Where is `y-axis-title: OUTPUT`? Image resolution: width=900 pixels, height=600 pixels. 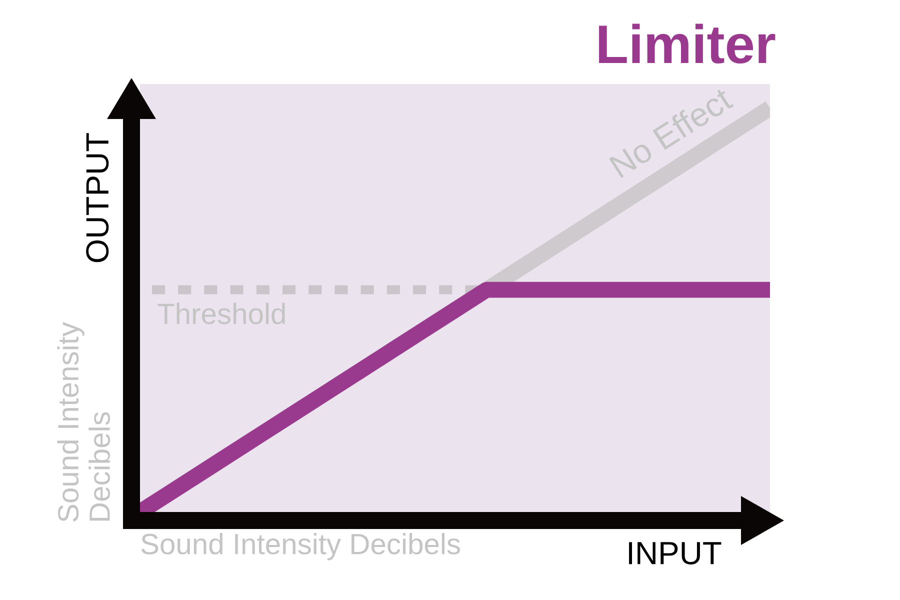
y-axis-title: OUTPUT is located at coordinates (97, 197).